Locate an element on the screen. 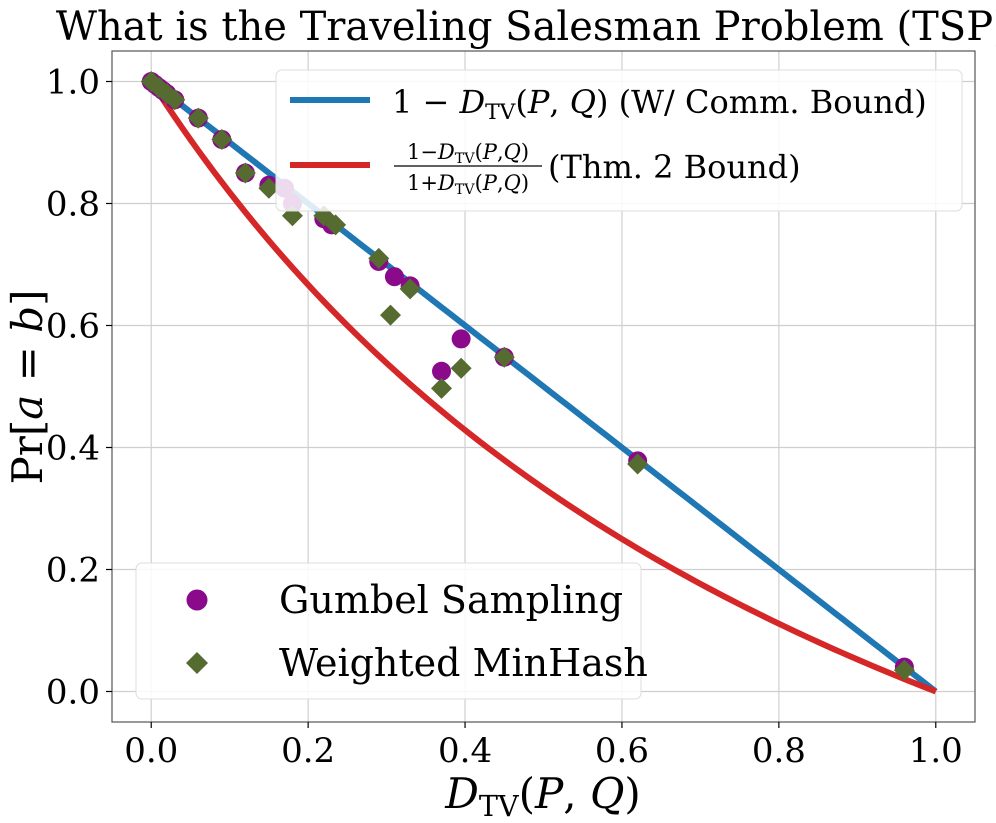  y-tick-label: 0.0 is located at coordinates (73, 693).